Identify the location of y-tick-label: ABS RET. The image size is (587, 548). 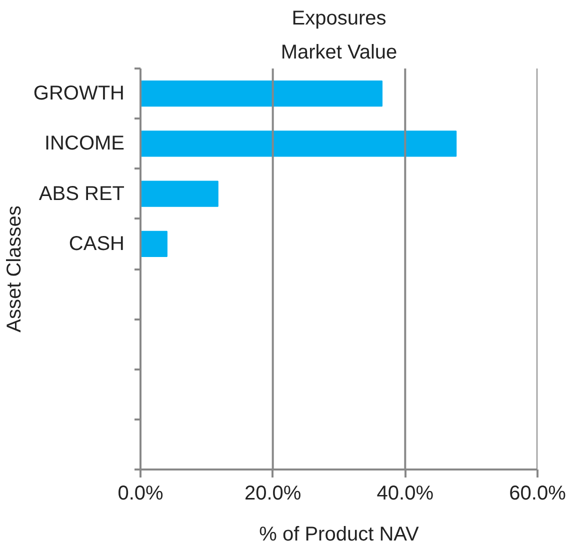
(81, 193).